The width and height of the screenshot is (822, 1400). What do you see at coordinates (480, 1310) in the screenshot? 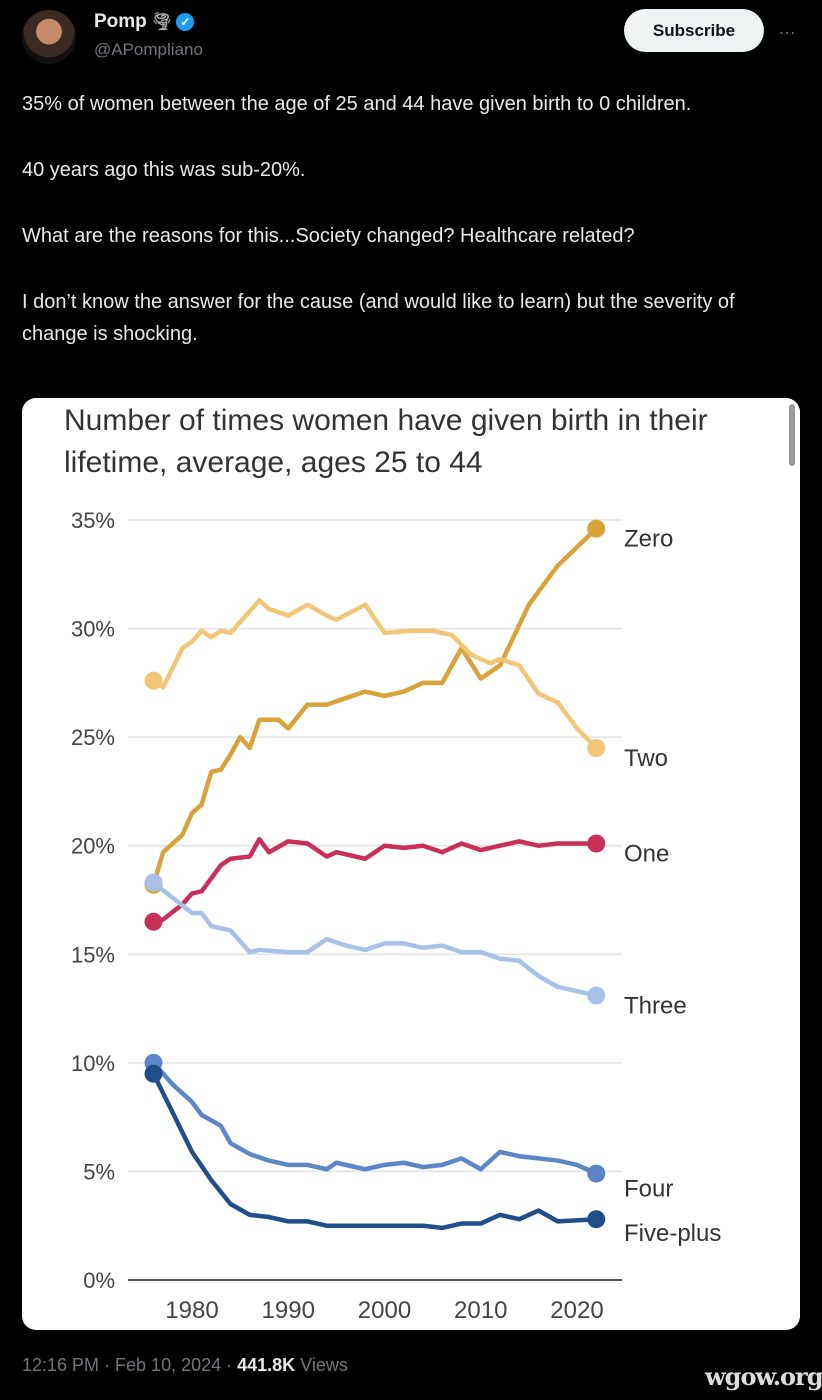
I see `x-tick-label: 2010` at bounding box center [480, 1310].